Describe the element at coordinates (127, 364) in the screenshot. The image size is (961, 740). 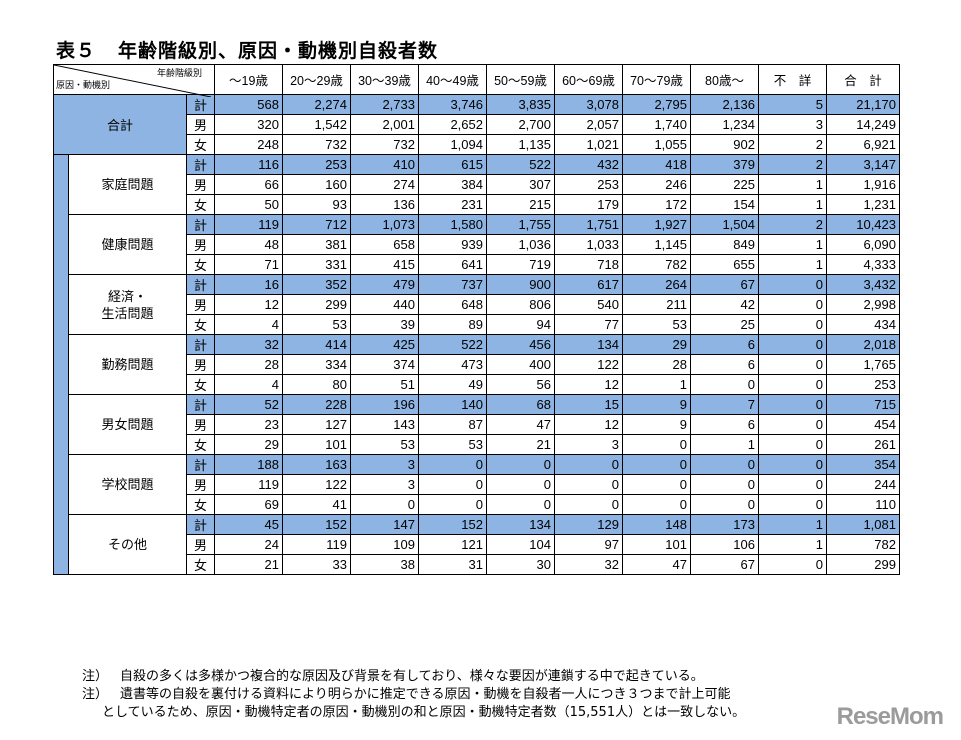
I see `category-cell: 勤務問題` at that location.